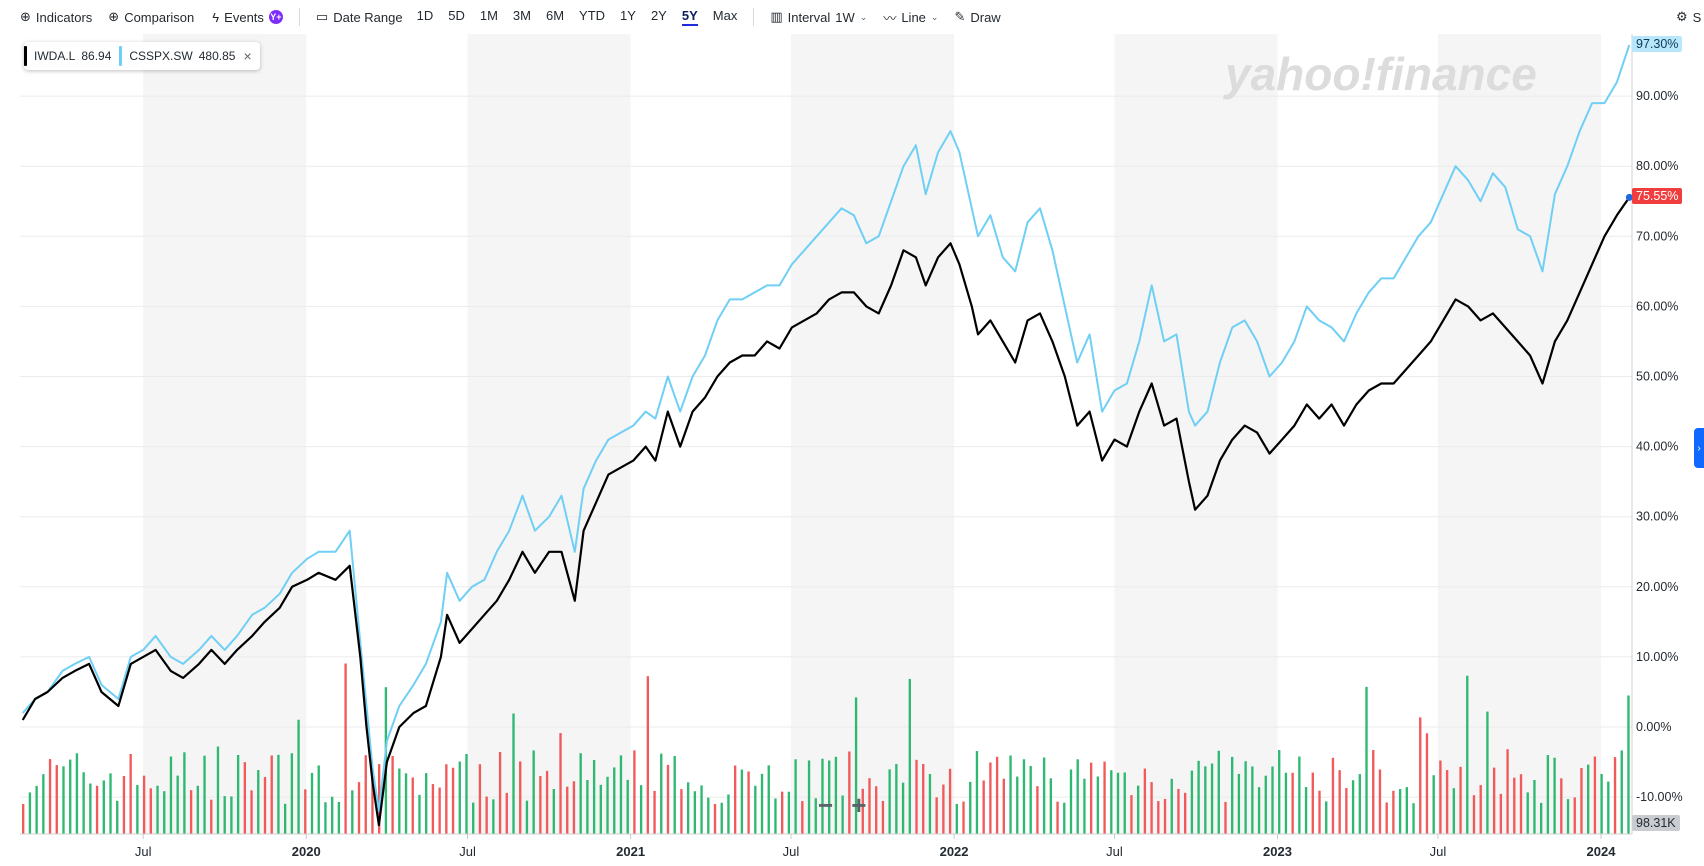  Describe the element at coordinates (628, 15) in the screenshot. I see `range-button-1y: 1Y` at that location.